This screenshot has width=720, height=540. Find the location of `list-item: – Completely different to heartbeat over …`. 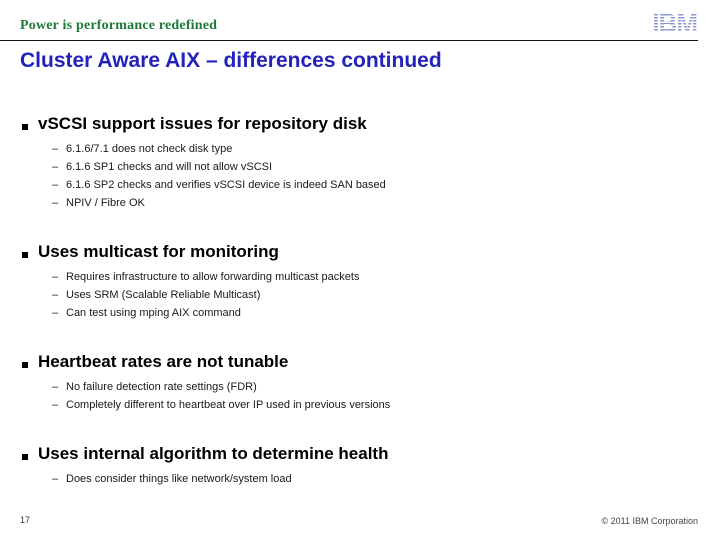

list-item: – Completely different to heartbeat over … is located at coordinates (360, 405).